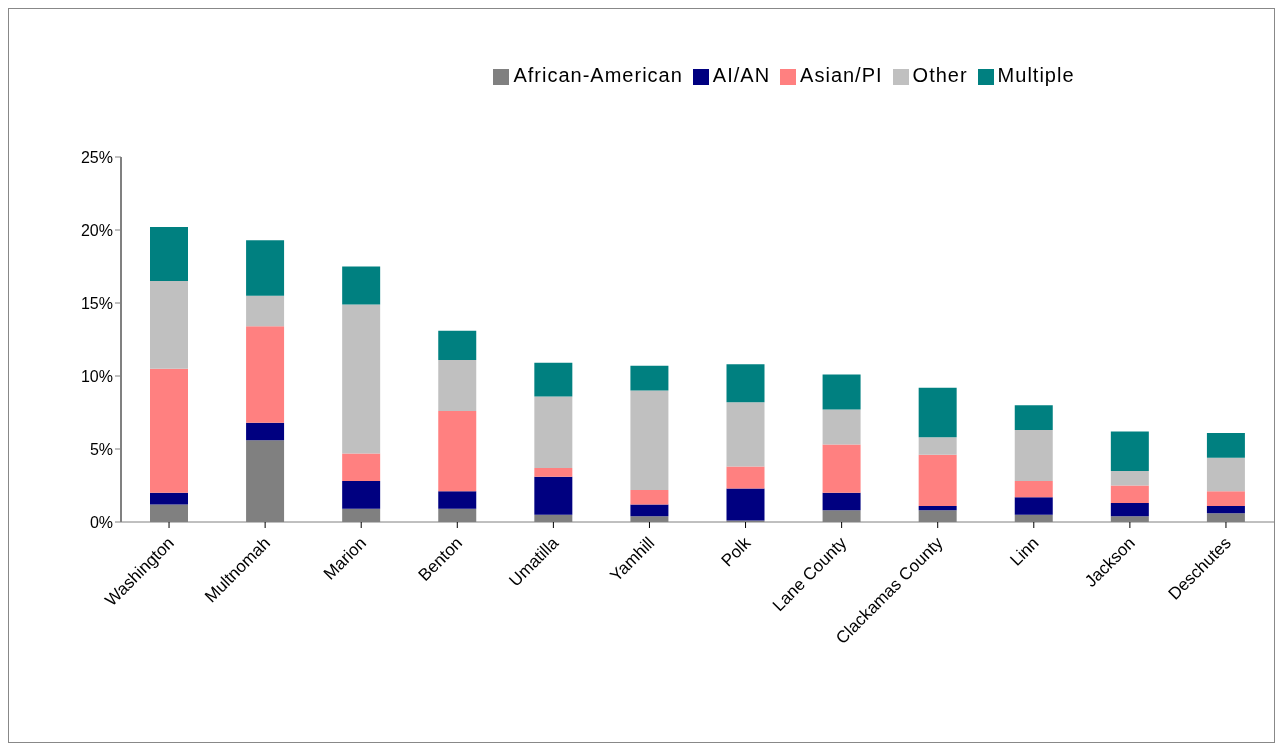  I want to click on legend-label: Asian/PI, so click(841, 75).